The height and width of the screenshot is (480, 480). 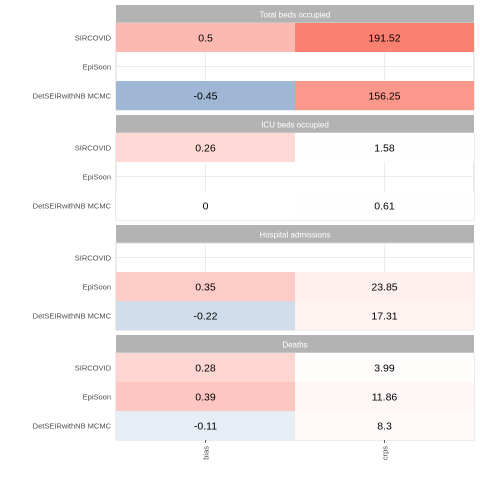 I want to click on panel-title: Total beds occupied, so click(x=295, y=15).